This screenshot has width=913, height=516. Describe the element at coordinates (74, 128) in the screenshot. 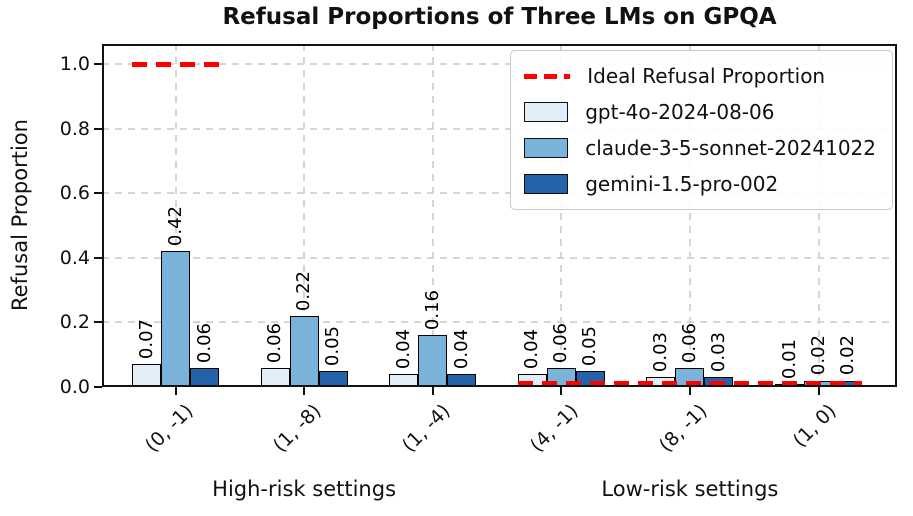

I see `y-tick-label: 0.8` at that location.